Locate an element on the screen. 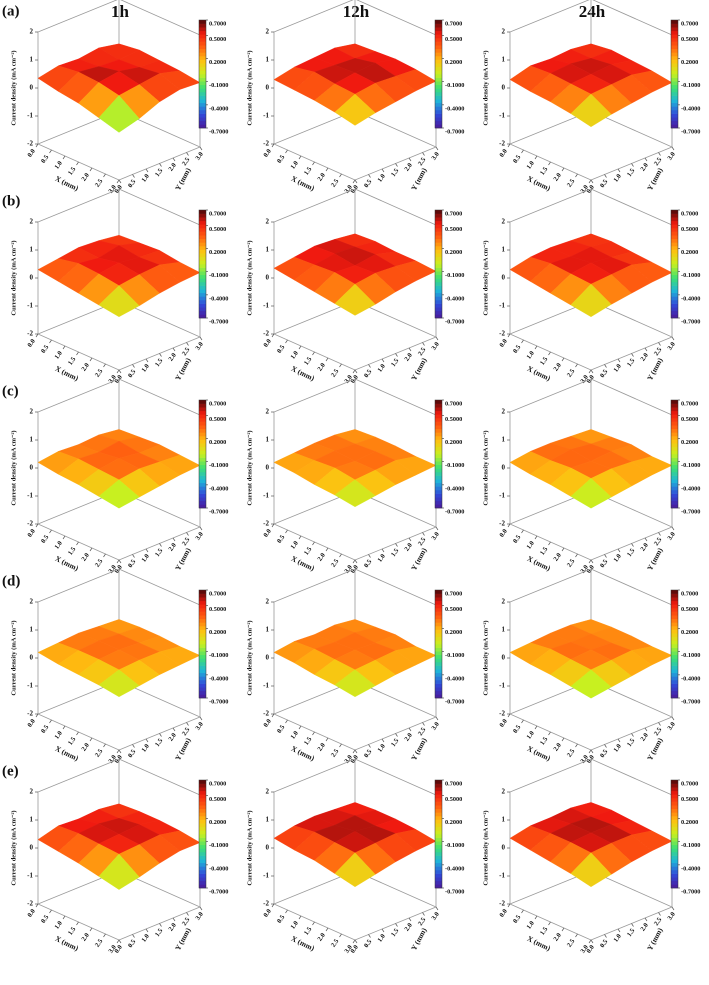 The image size is (709, 985). x-tick-label: 1.5 is located at coordinates (72, 930).